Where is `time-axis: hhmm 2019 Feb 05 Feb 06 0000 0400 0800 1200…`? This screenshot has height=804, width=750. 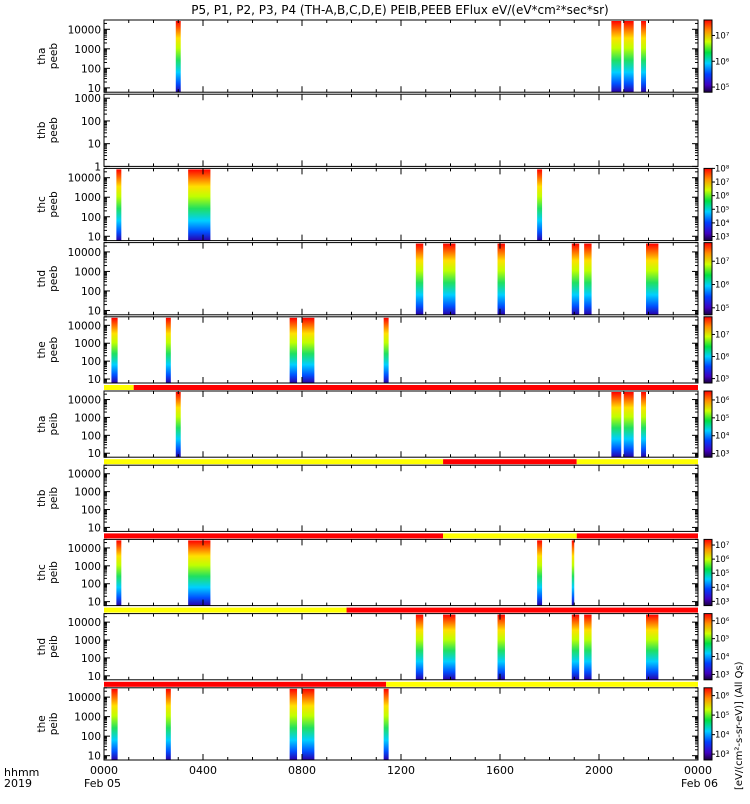 time-axis: hhmm 2019 Feb 05 Feb 06 0000 0400 0800 1200… is located at coordinates (361, 777).